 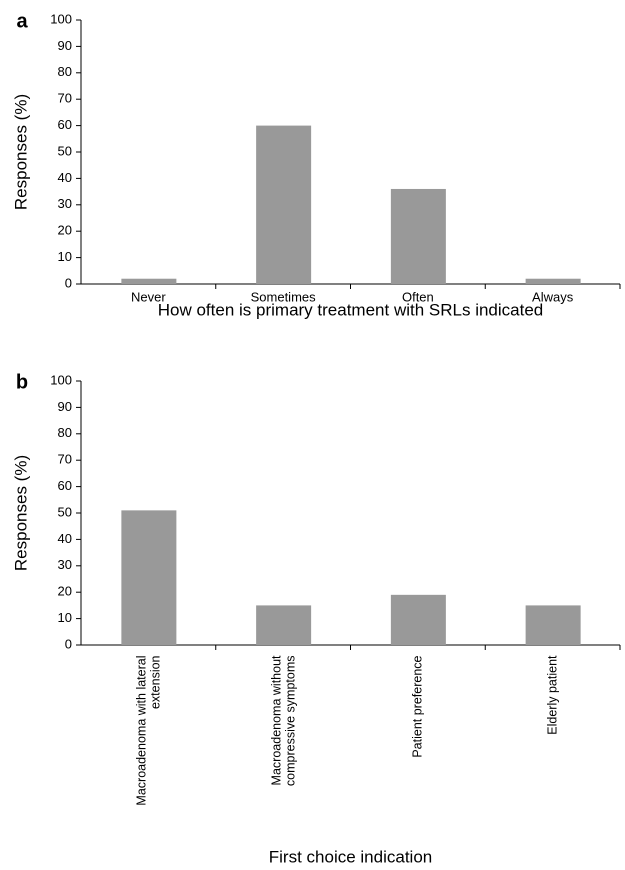 I want to click on x-tick-label: Always, so click(x=553, y=296).